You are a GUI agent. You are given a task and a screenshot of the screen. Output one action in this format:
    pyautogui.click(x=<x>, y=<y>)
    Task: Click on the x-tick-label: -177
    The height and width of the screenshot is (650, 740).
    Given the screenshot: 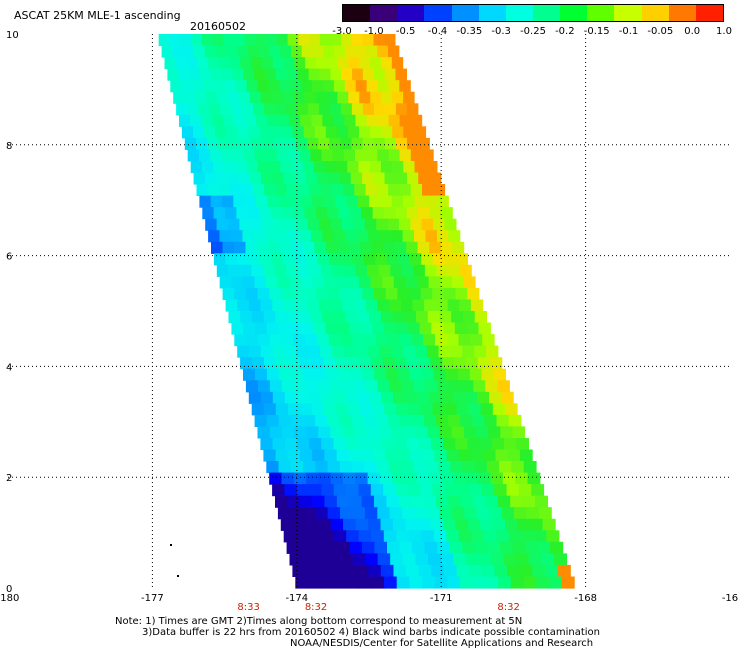 What is the action you would take?
    pyautogui.click(x=152, y=598)
    